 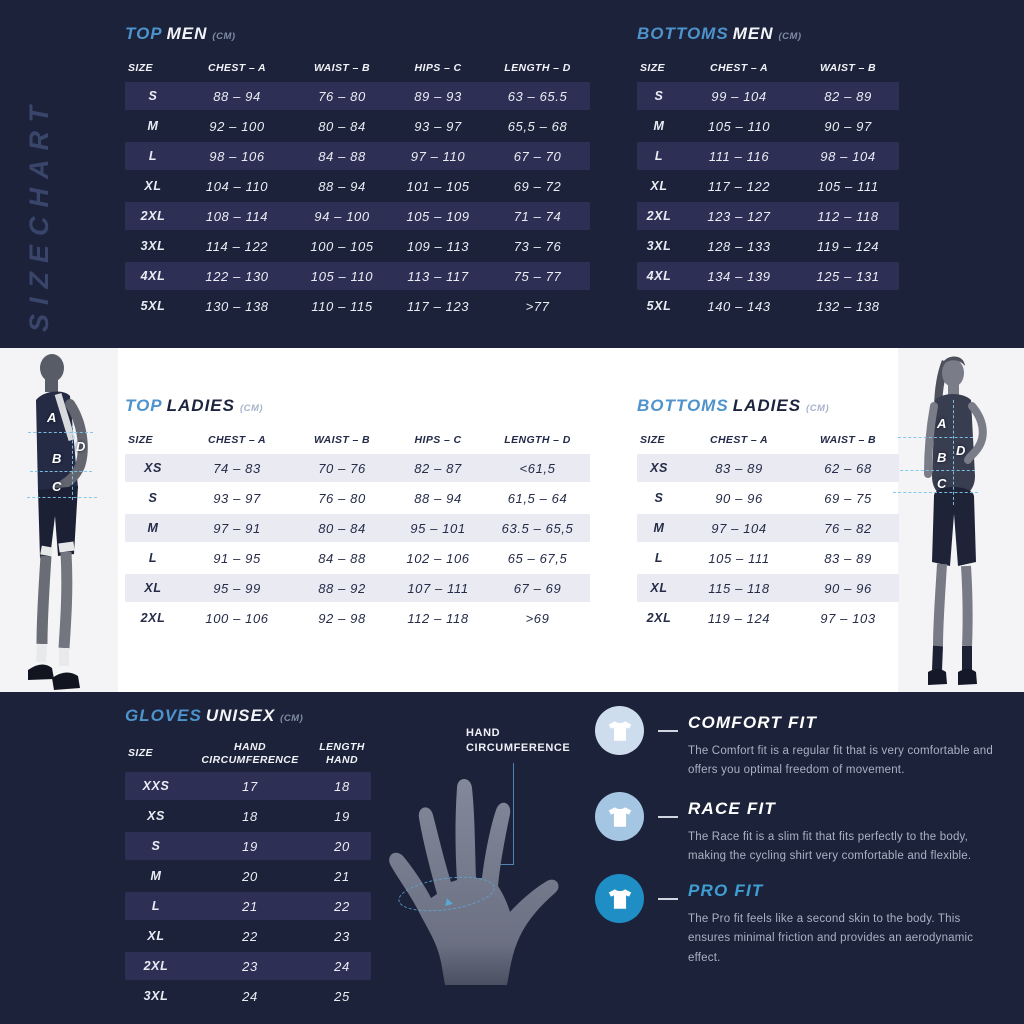 I want to click on value-cell: 97 – 110, so click(x=438, y=156).